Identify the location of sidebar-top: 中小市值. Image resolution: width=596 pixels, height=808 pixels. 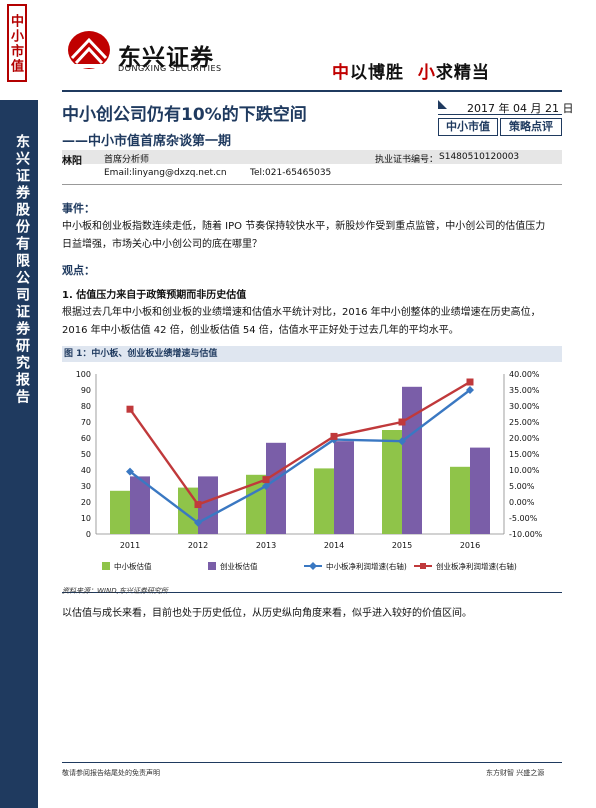
(17, 48).